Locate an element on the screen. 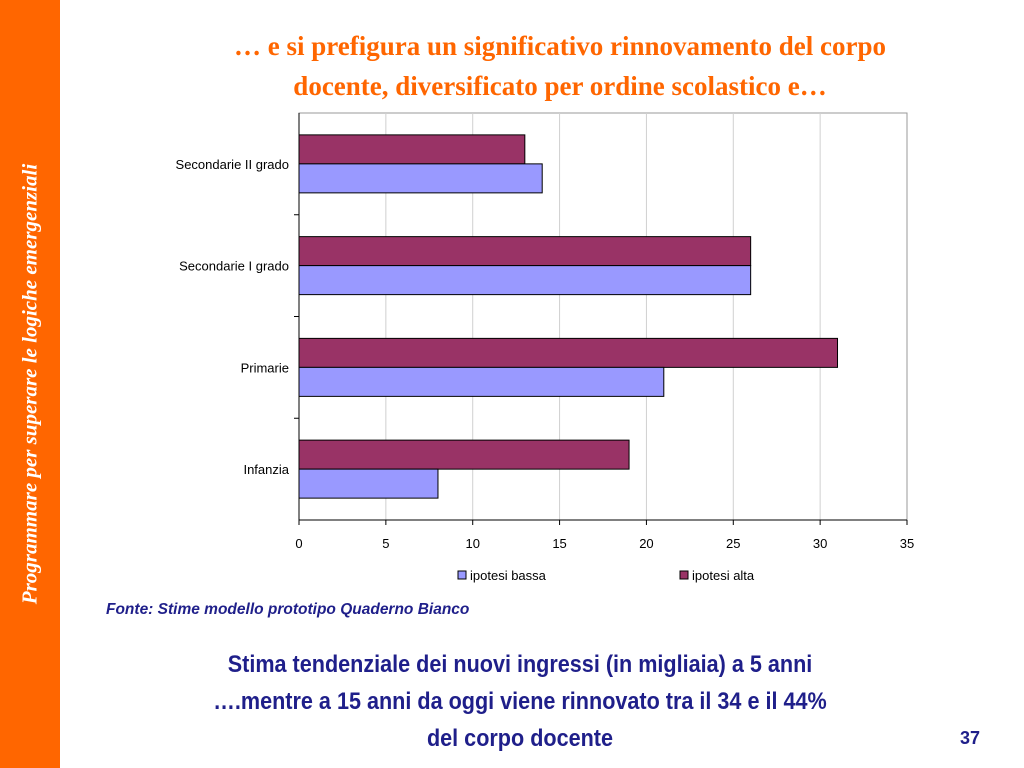 Image resolution: width=1024 pixels, height=768 pixels. category-label: Primarie is located at coordinates (265, 367).